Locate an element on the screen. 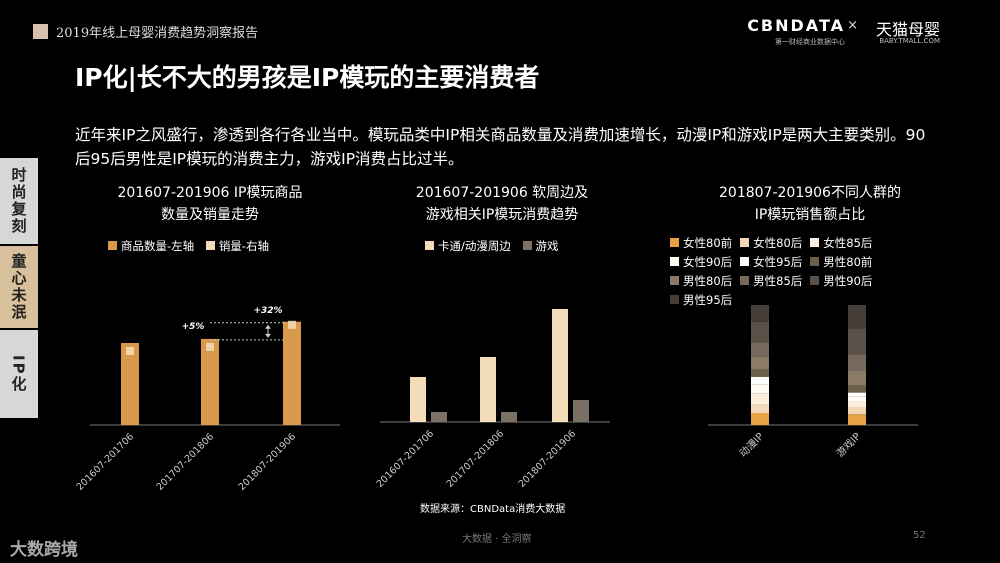  annotation-arrowhead-up is located at coordinates (268, 326).